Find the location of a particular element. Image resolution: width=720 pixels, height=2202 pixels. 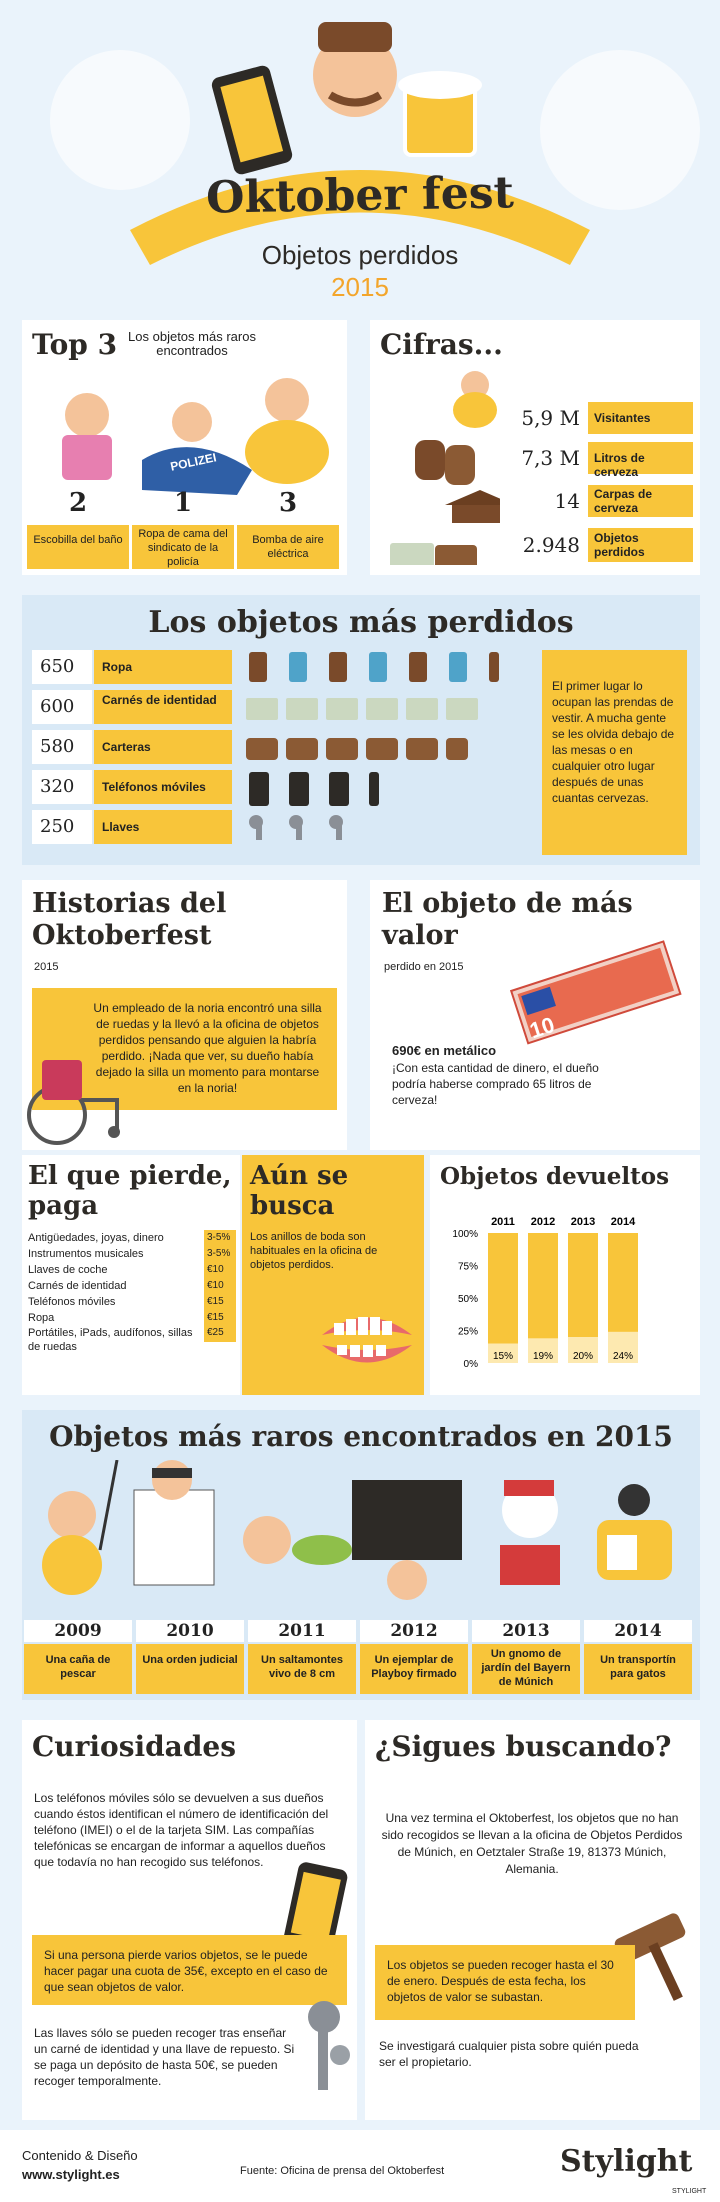

footer-credit: Contenido & Diseño is located at coordinates (80, 2155).